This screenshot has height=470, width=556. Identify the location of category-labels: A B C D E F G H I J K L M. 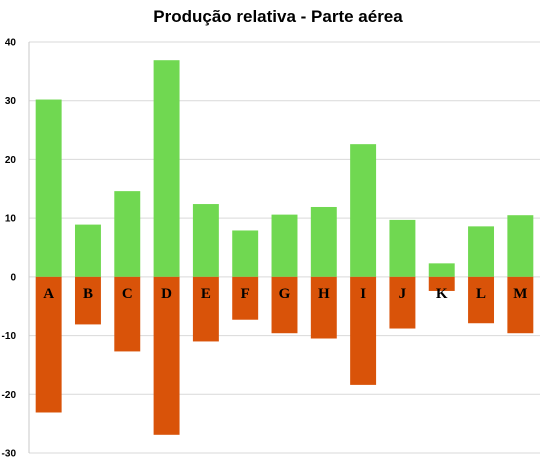
(285, 294).